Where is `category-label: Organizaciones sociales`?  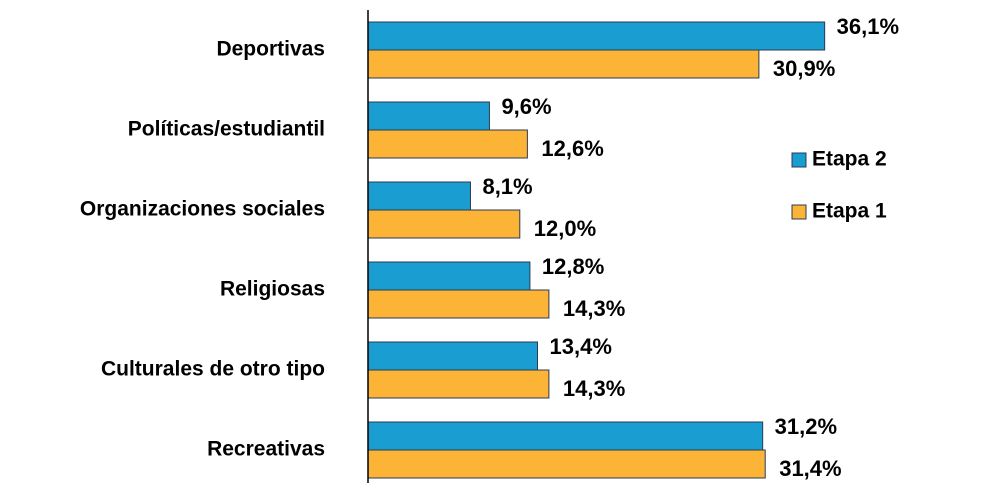
category-label: Organizaciones sociales is located at coordinates (202, 209).